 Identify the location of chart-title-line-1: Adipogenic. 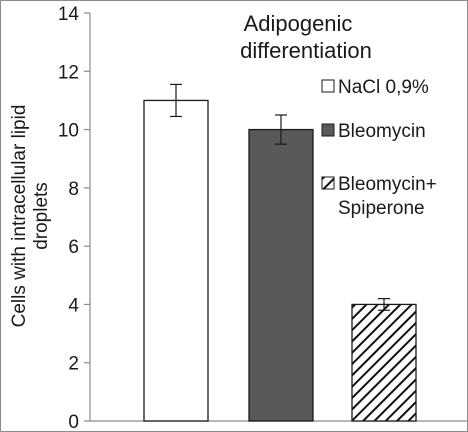
(298, 23).